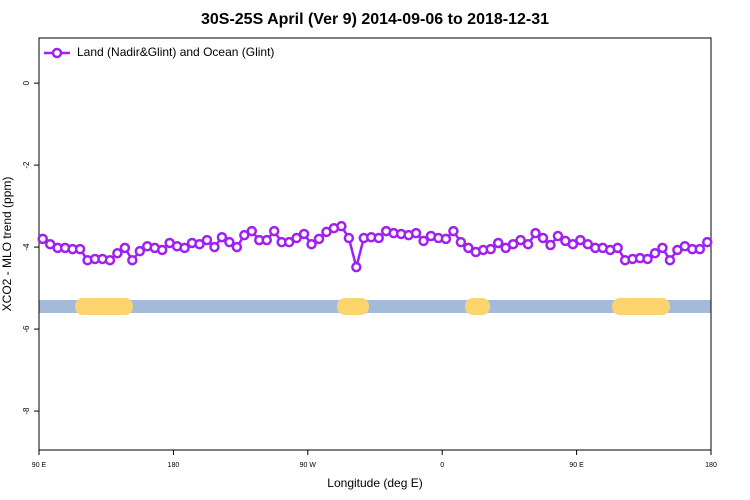  What do you see at coordinates (57, 53) in the screenshot?
I see `legend-marker` at bounding box center [57, 53].